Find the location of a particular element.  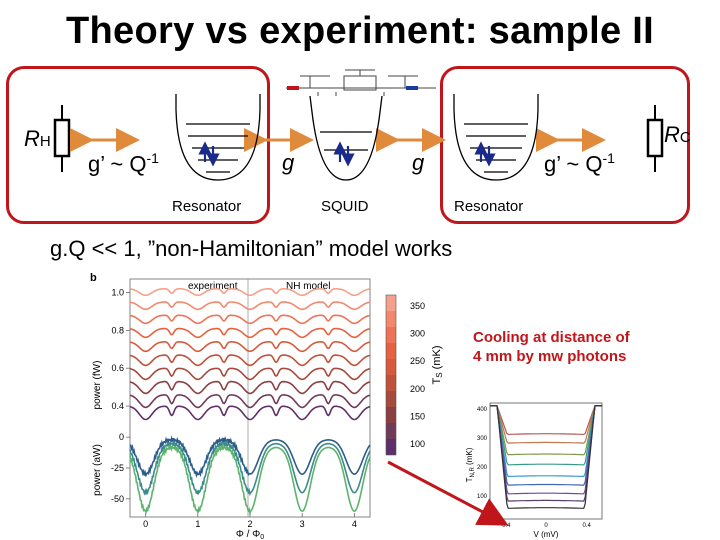

inset-xlabel: V (mV) is located at coordinates (546, 534).